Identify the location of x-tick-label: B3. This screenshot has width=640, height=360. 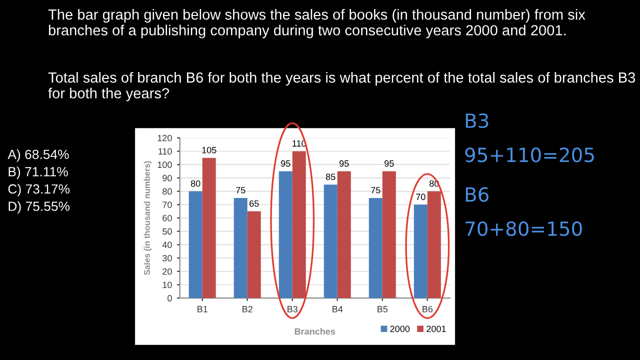
(293, 309).